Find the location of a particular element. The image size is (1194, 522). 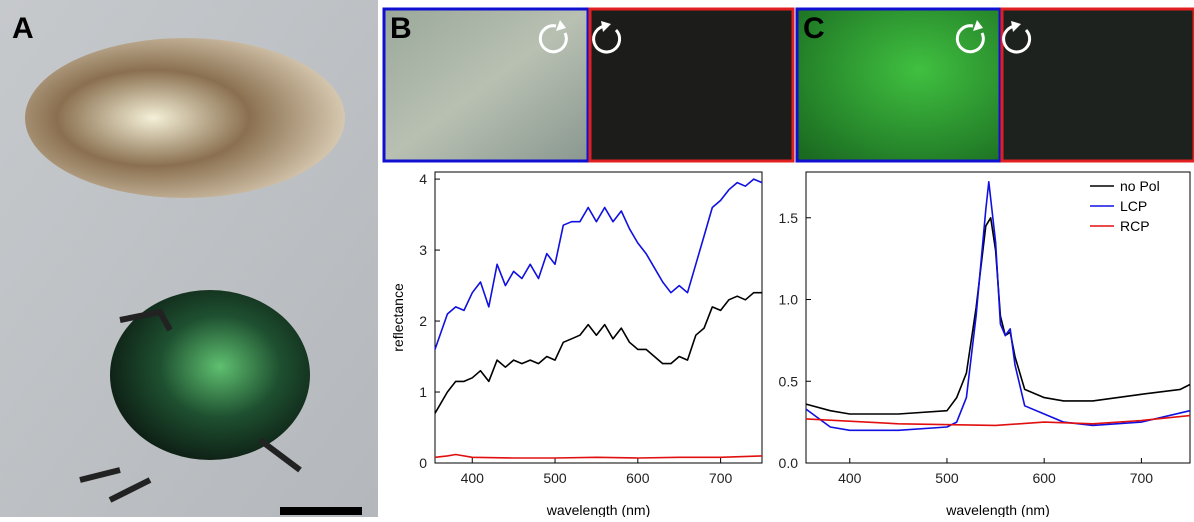

y-tick-label: 0 is located at coordinates (423, 463).